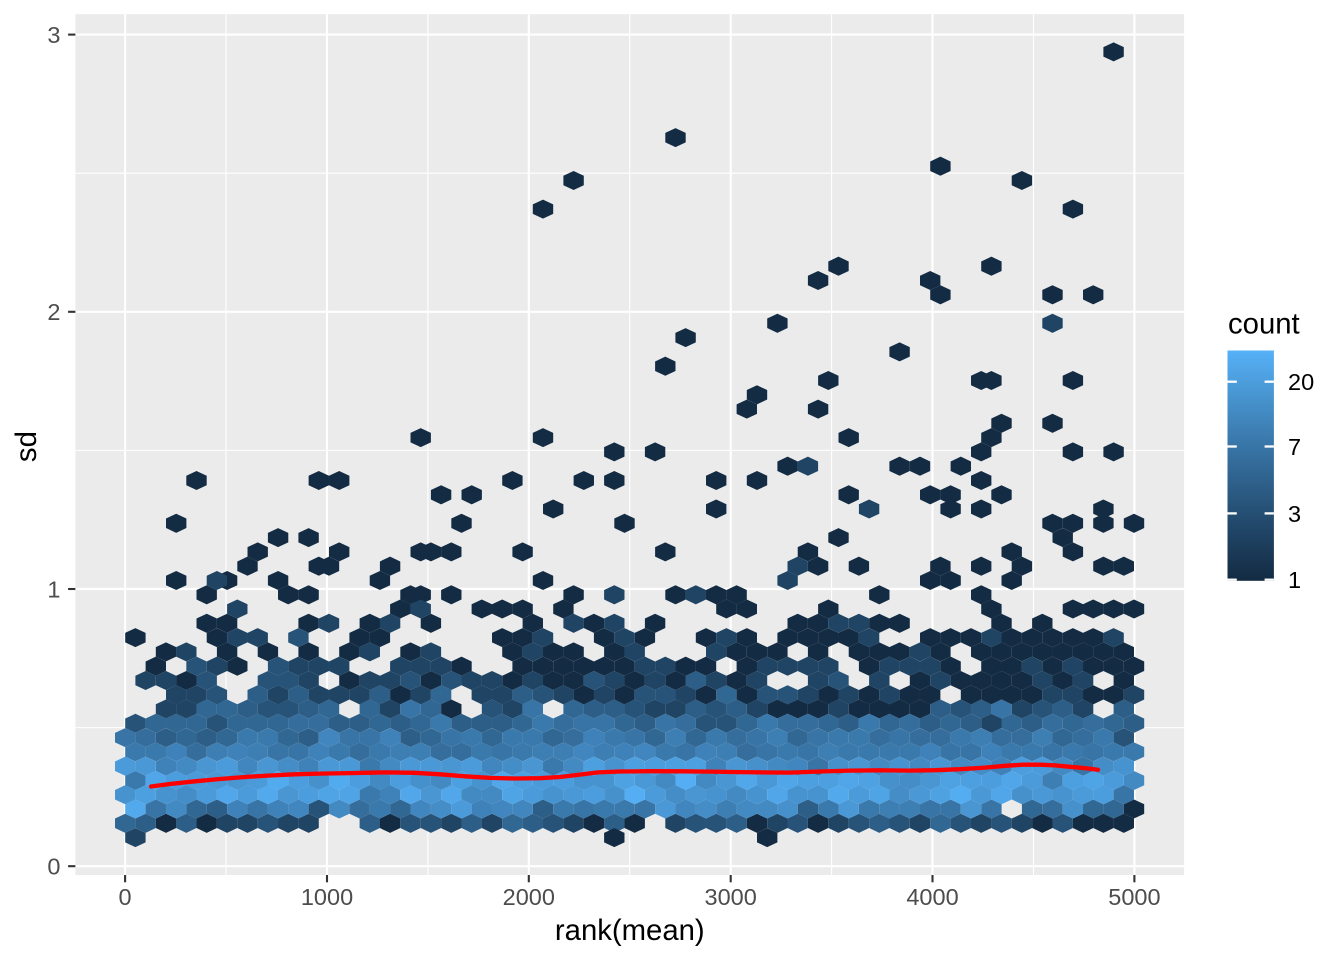  What do you see at coordinates (1134, 897) in the screenshot?
I see `svg-text: 5000` at bounding box center [1134, 897].